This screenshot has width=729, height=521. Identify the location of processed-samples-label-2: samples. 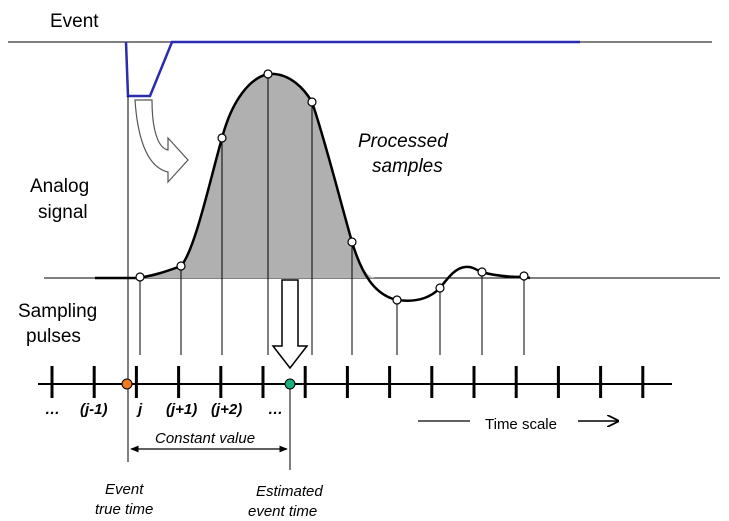
(407, 166).